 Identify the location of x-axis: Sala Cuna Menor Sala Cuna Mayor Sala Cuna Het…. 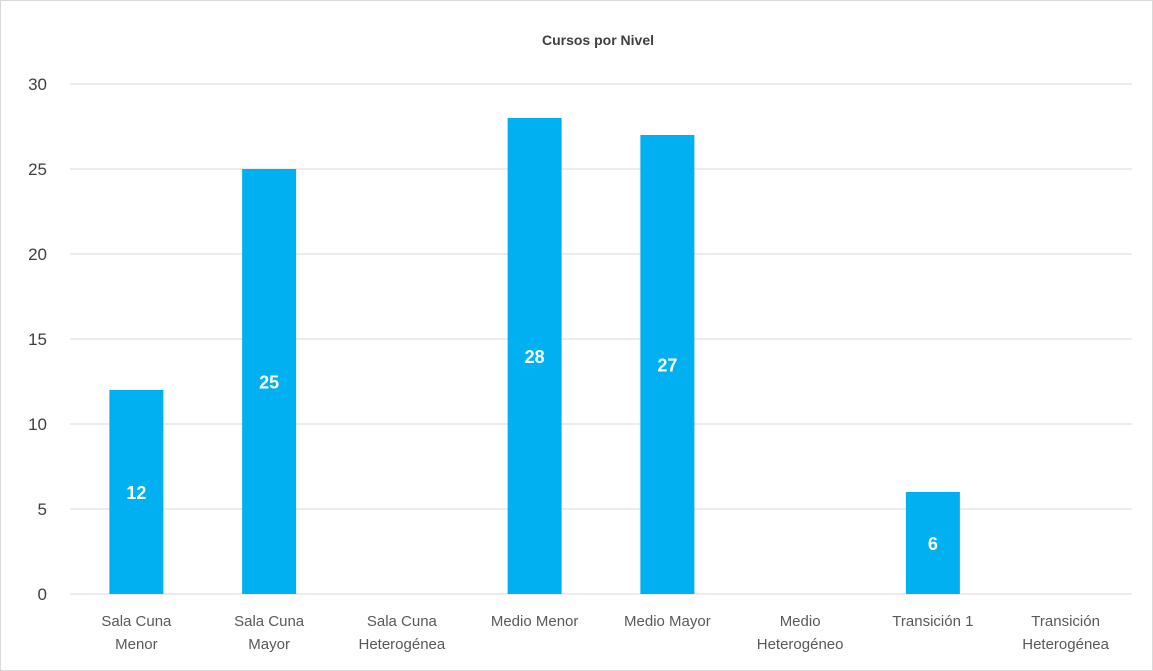
(605, 633).